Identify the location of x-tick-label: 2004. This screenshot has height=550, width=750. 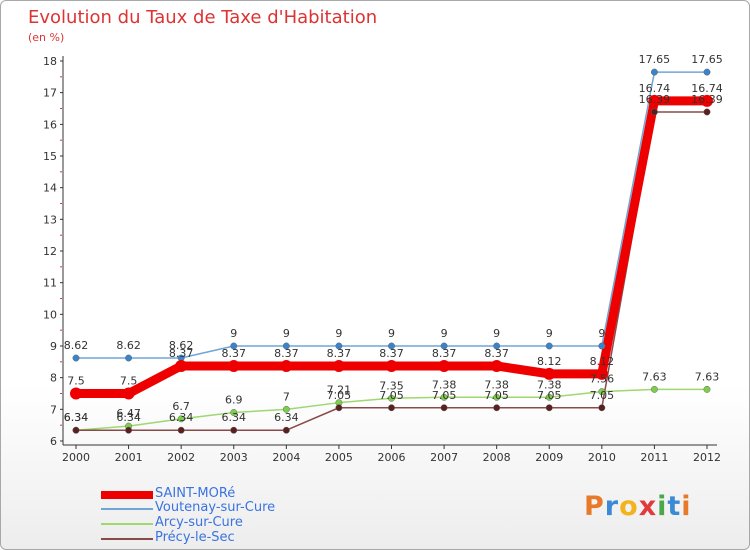
(286, 457).